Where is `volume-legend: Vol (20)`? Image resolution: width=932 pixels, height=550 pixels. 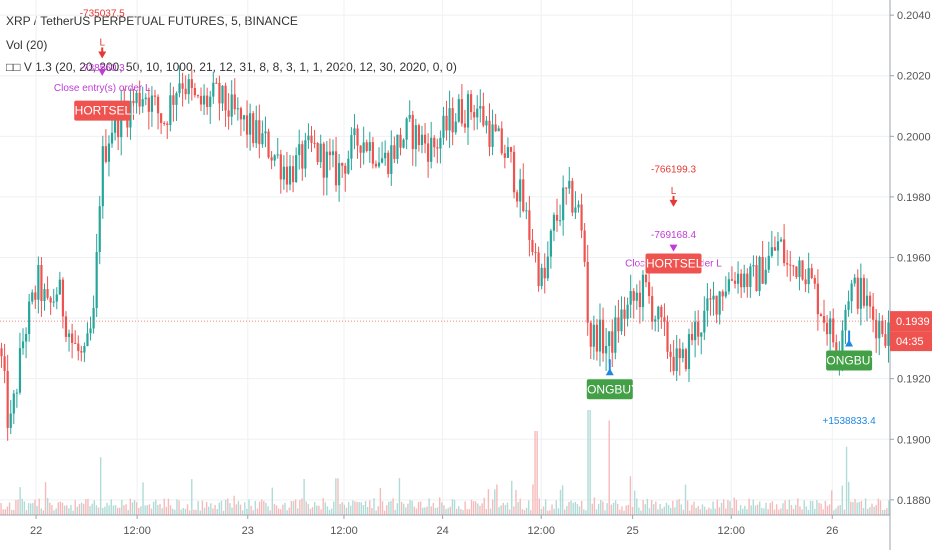
volume-legend: Vol (20) is located at coordinates (27, 45).